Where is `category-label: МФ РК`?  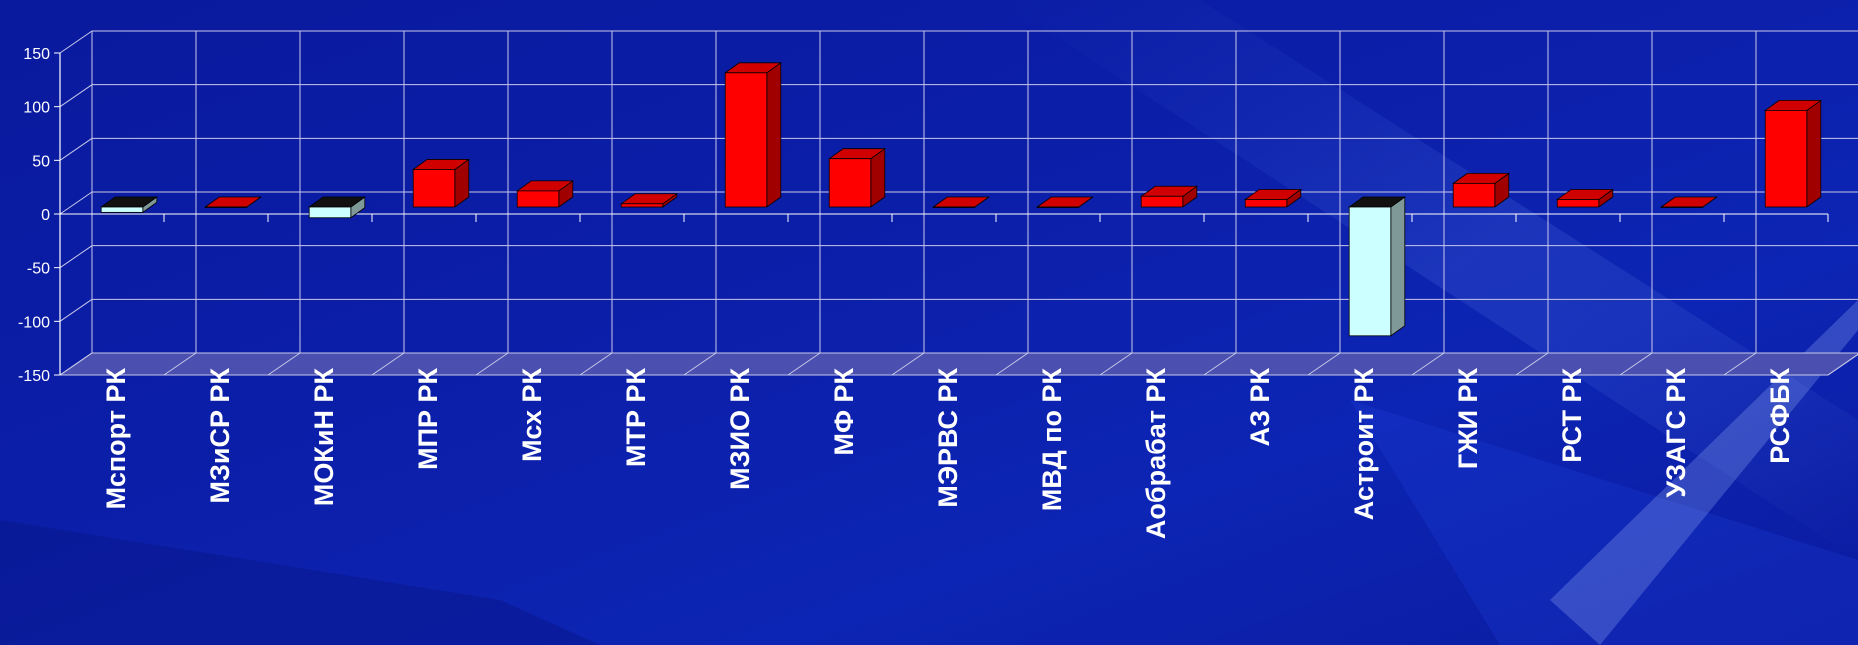 category-label: МФ РК is located at coordinates (844, 411).